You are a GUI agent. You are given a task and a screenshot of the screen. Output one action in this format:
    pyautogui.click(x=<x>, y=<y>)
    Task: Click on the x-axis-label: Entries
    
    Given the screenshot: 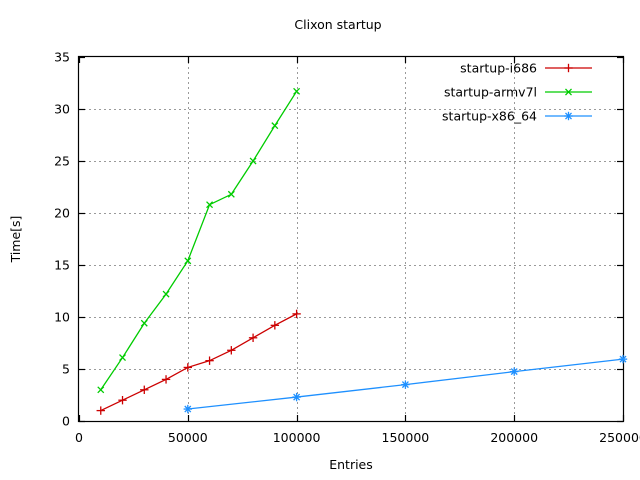 What is the action you would take?
    pyautogui.click(x=351, y=464)
    